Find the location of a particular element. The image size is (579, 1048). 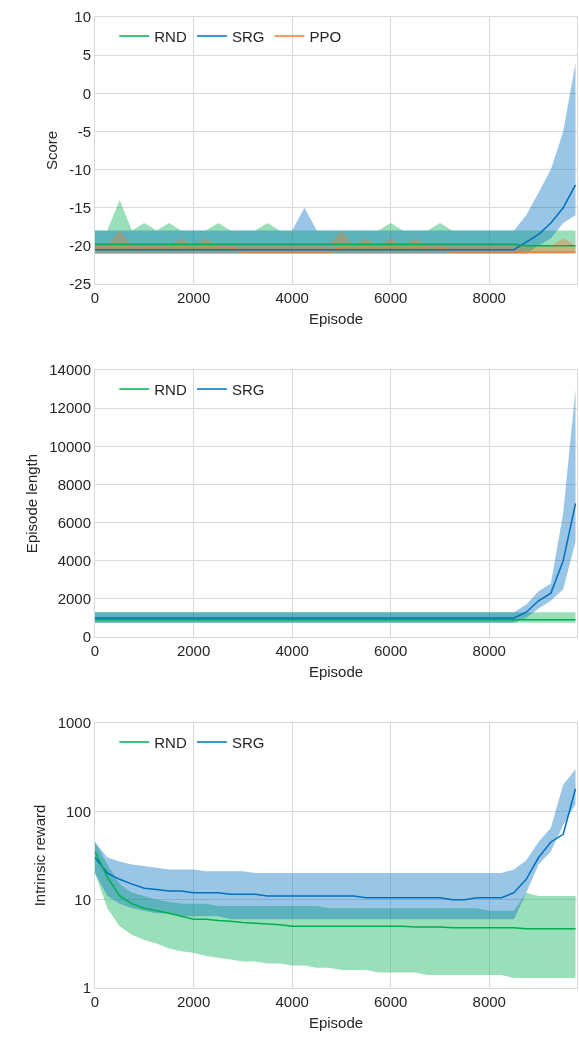

y-tick-label: -20 is located at coordinates (80, 246).